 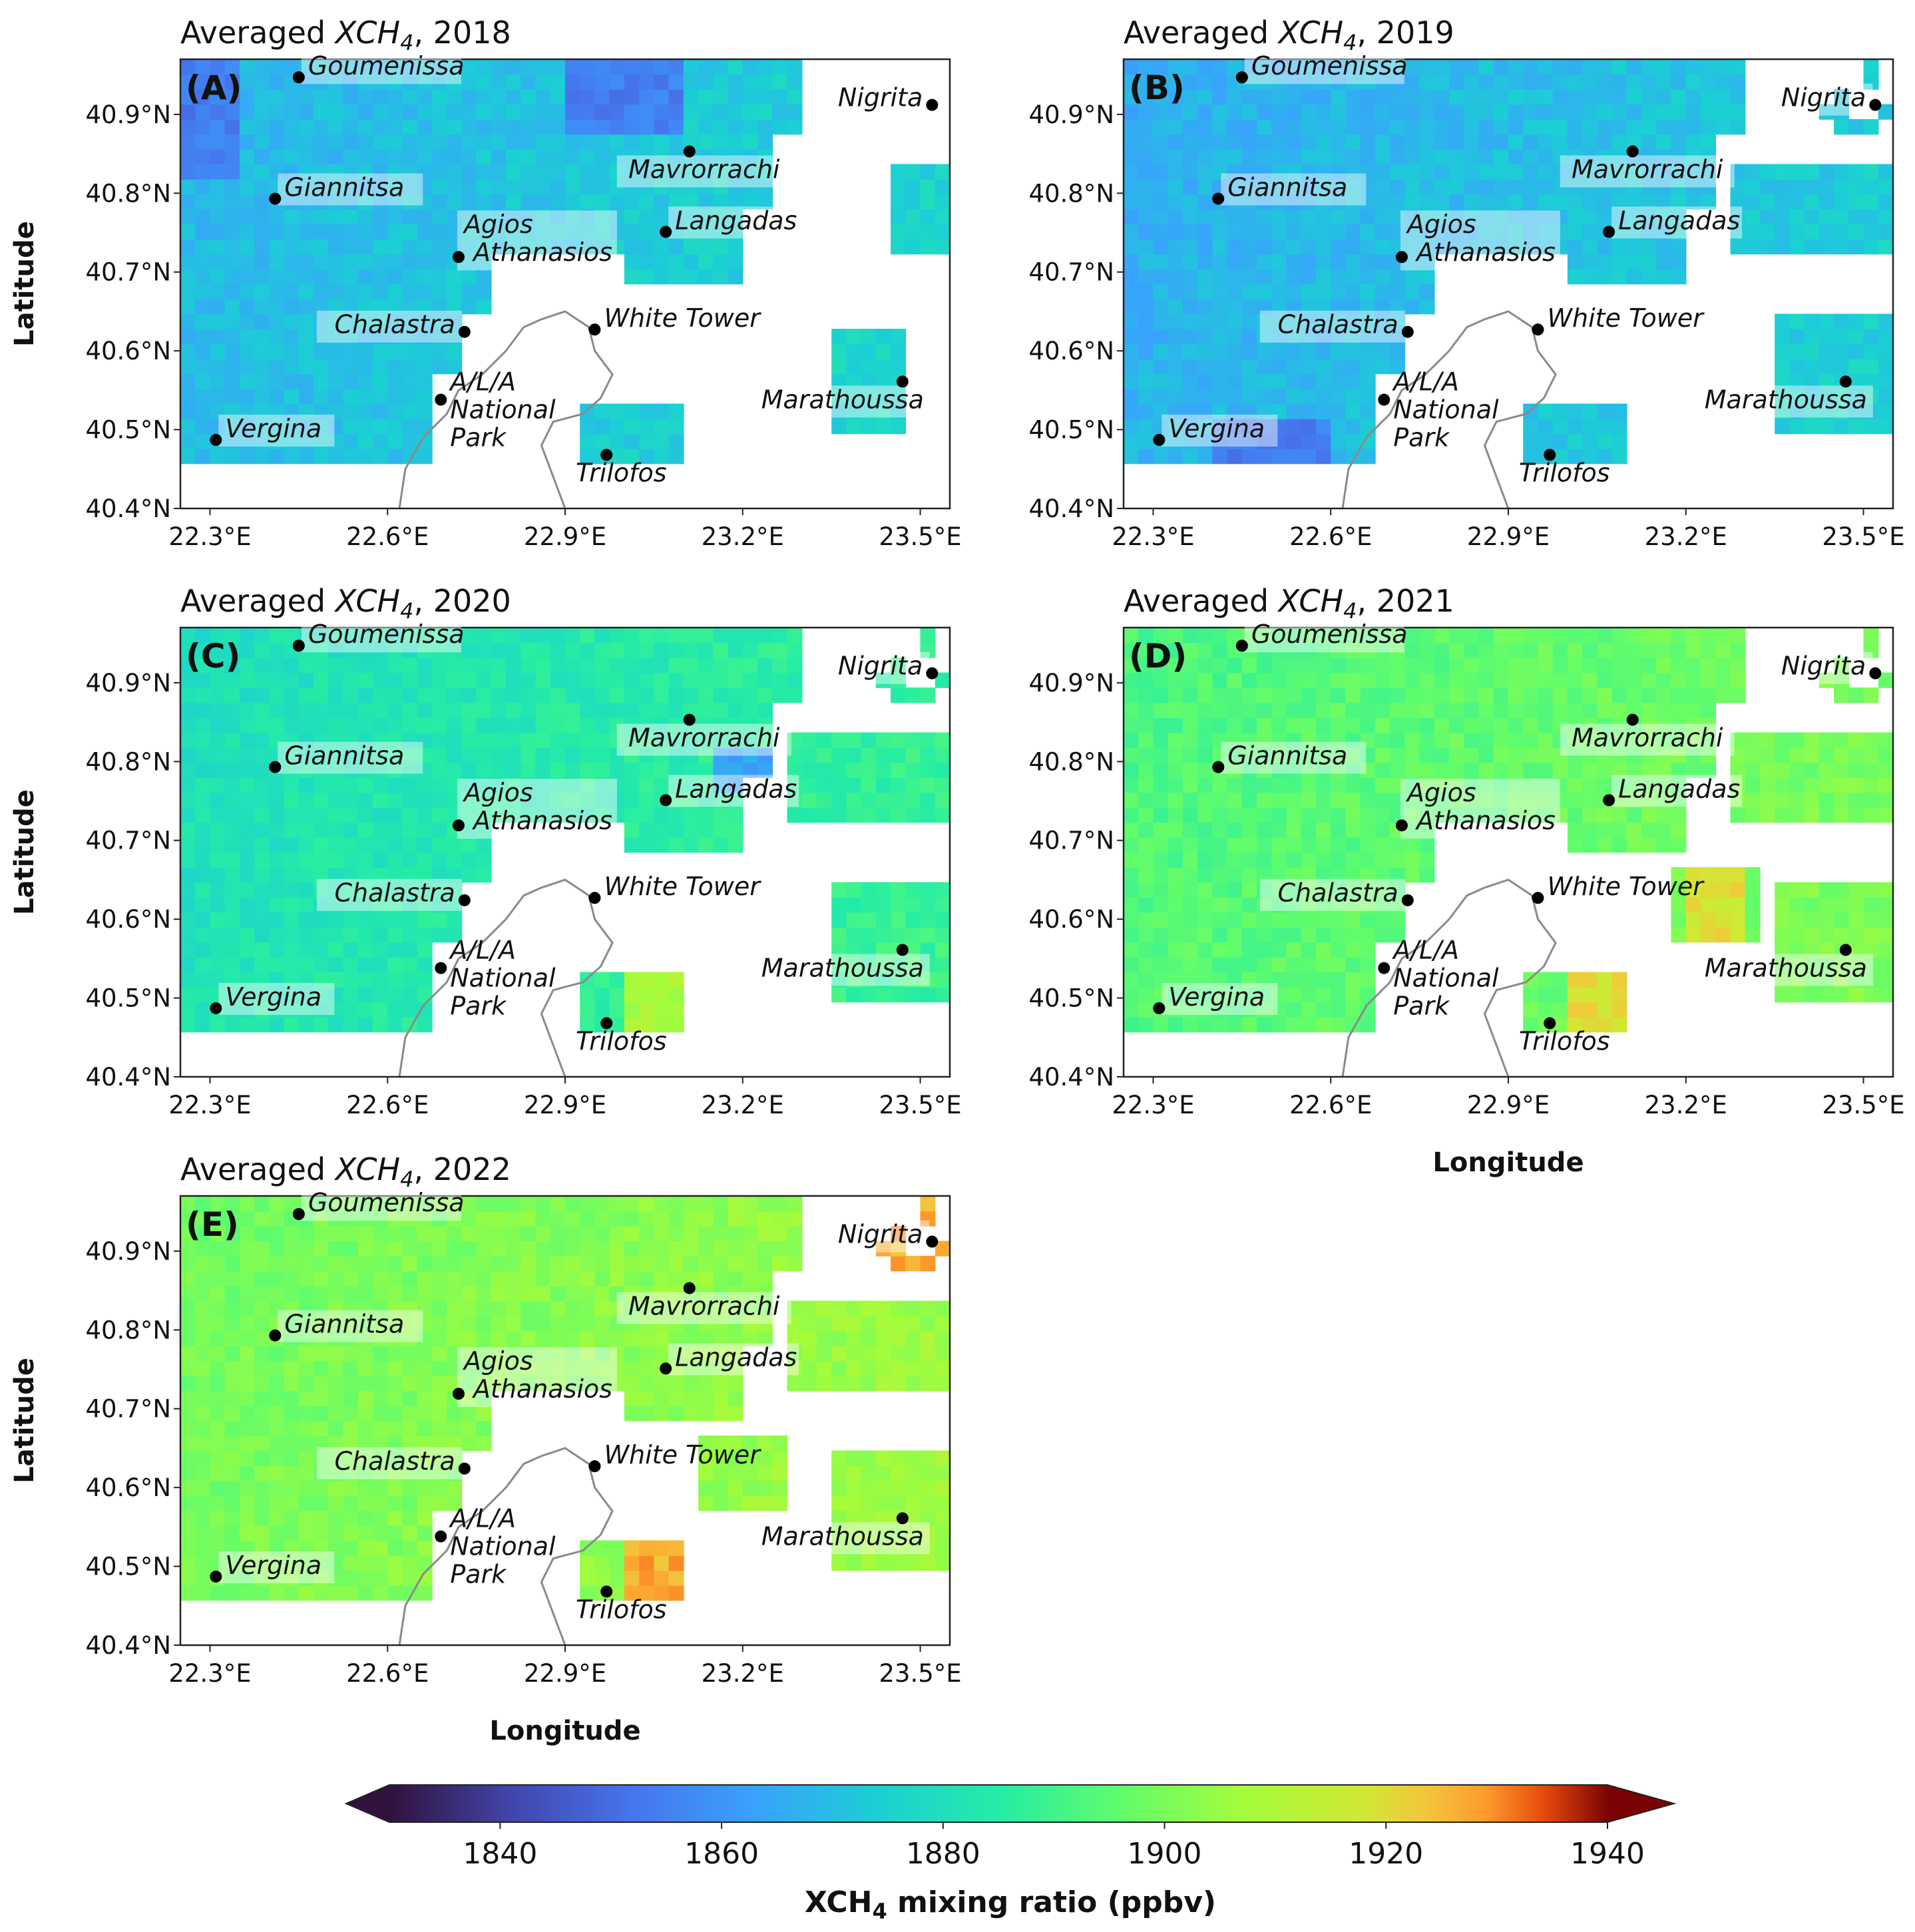 I want to click on panel-title: Averaged XCH4, 2019, so click(x=1289, y=35).